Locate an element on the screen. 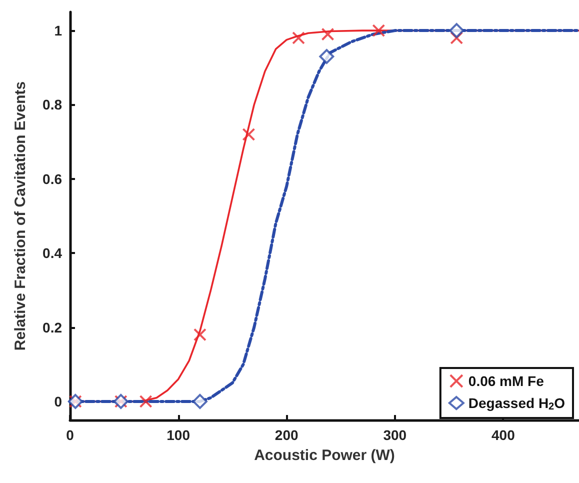  y-axis-title: Relative Fraction of Cavitation Events is located at coordinates (20, 216).